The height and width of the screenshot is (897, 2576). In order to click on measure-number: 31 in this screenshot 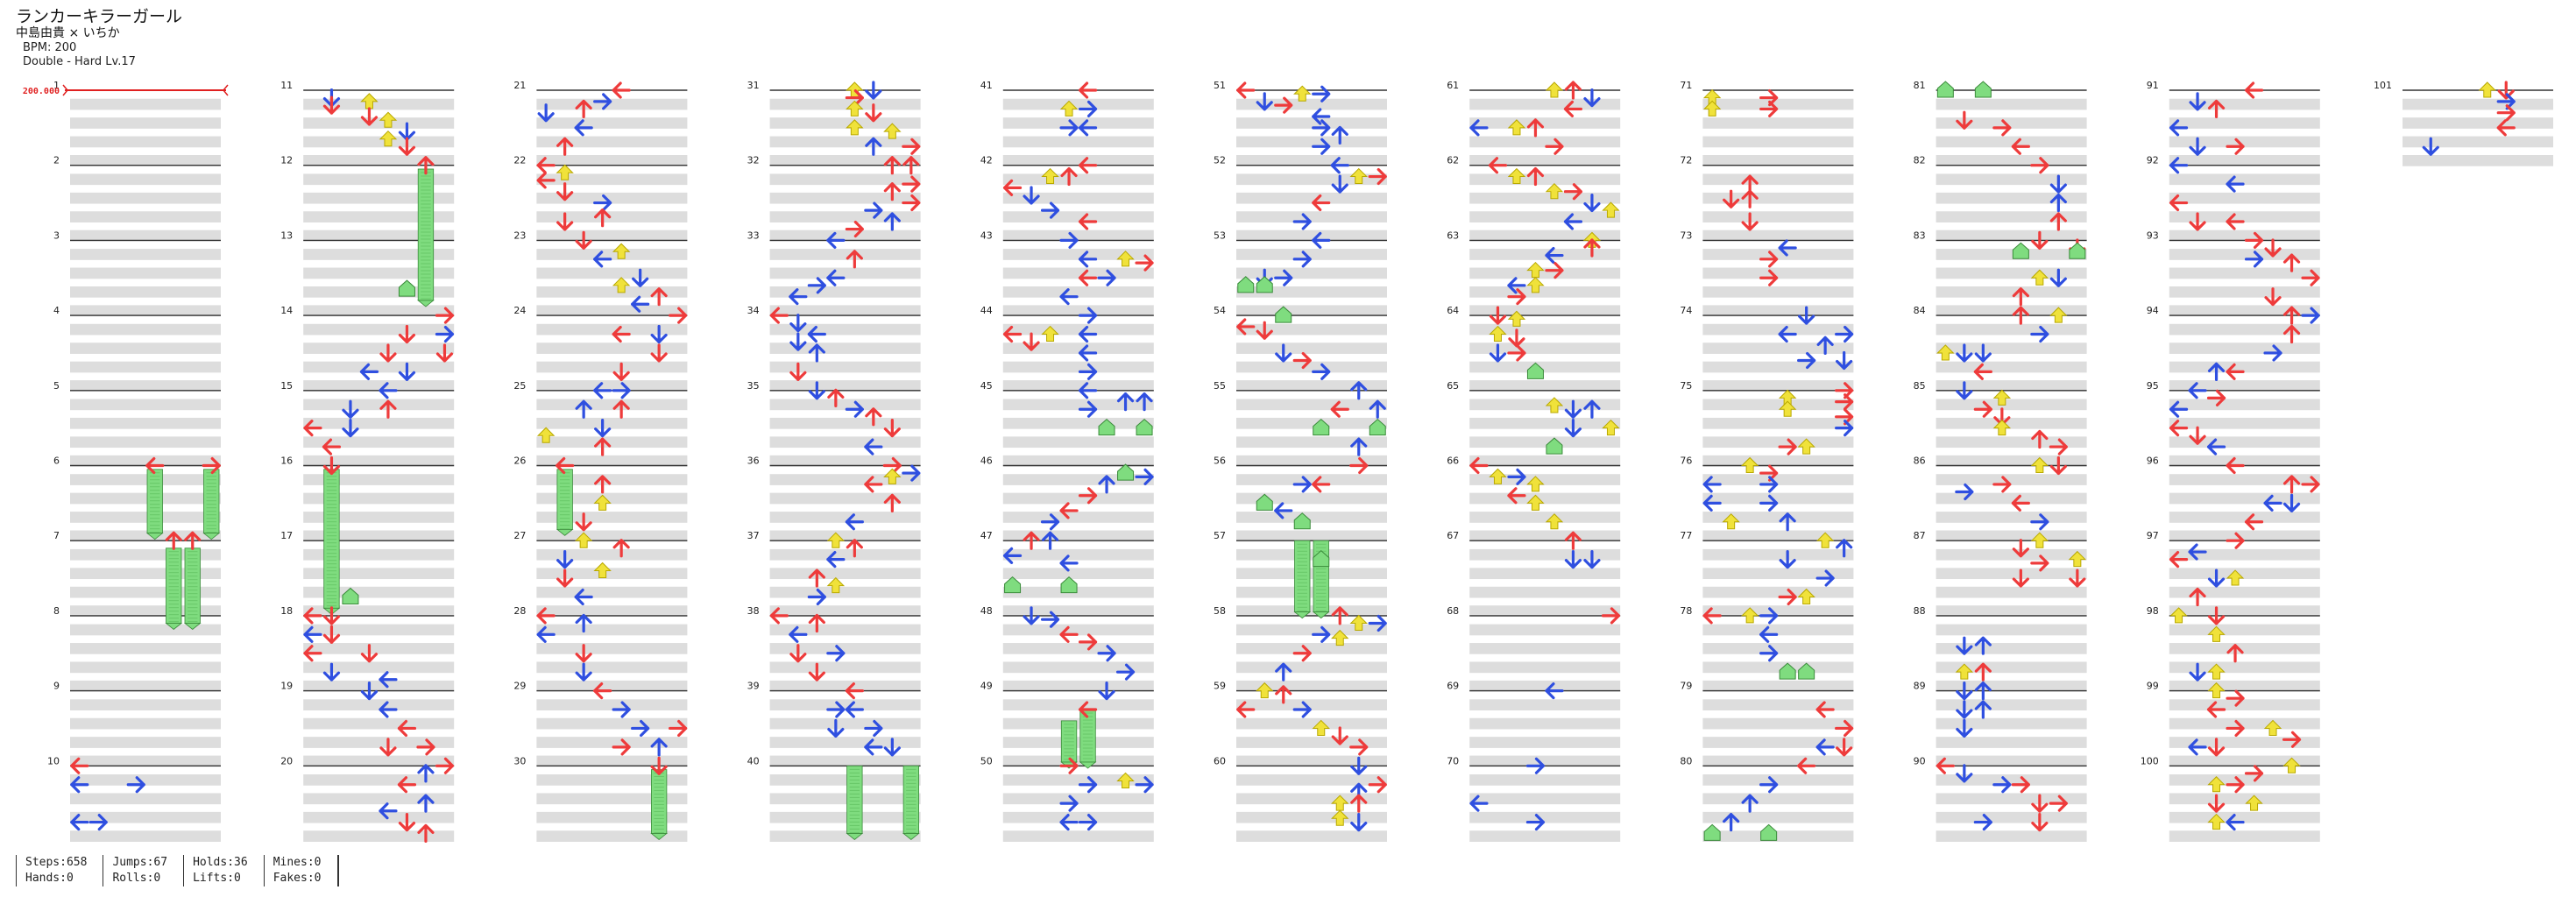, I will do `click(753, 85)`.